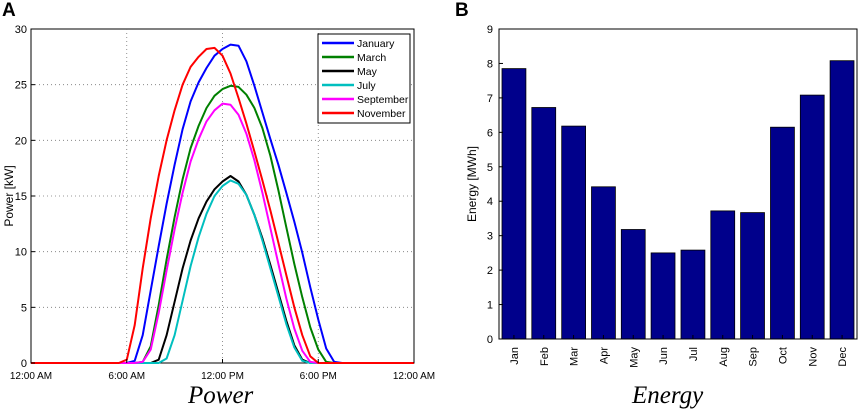  What do you see at coordinates (9, 195) in the screenshot?
I see `power-y-axis-label: Power [kW]` at bounding box center [9, 195].